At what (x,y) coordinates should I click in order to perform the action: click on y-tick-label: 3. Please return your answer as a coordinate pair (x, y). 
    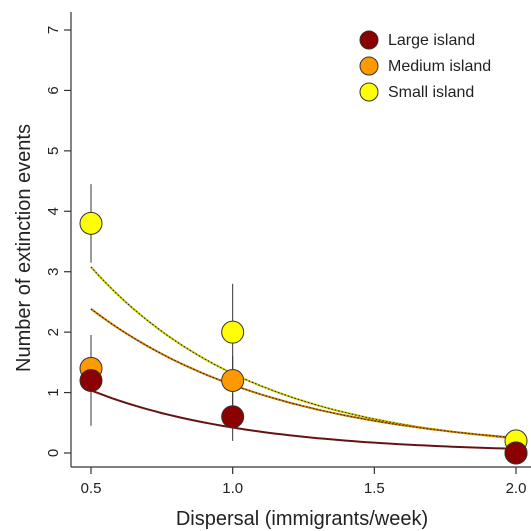
    Looking at the image, I should click on (53, 272).